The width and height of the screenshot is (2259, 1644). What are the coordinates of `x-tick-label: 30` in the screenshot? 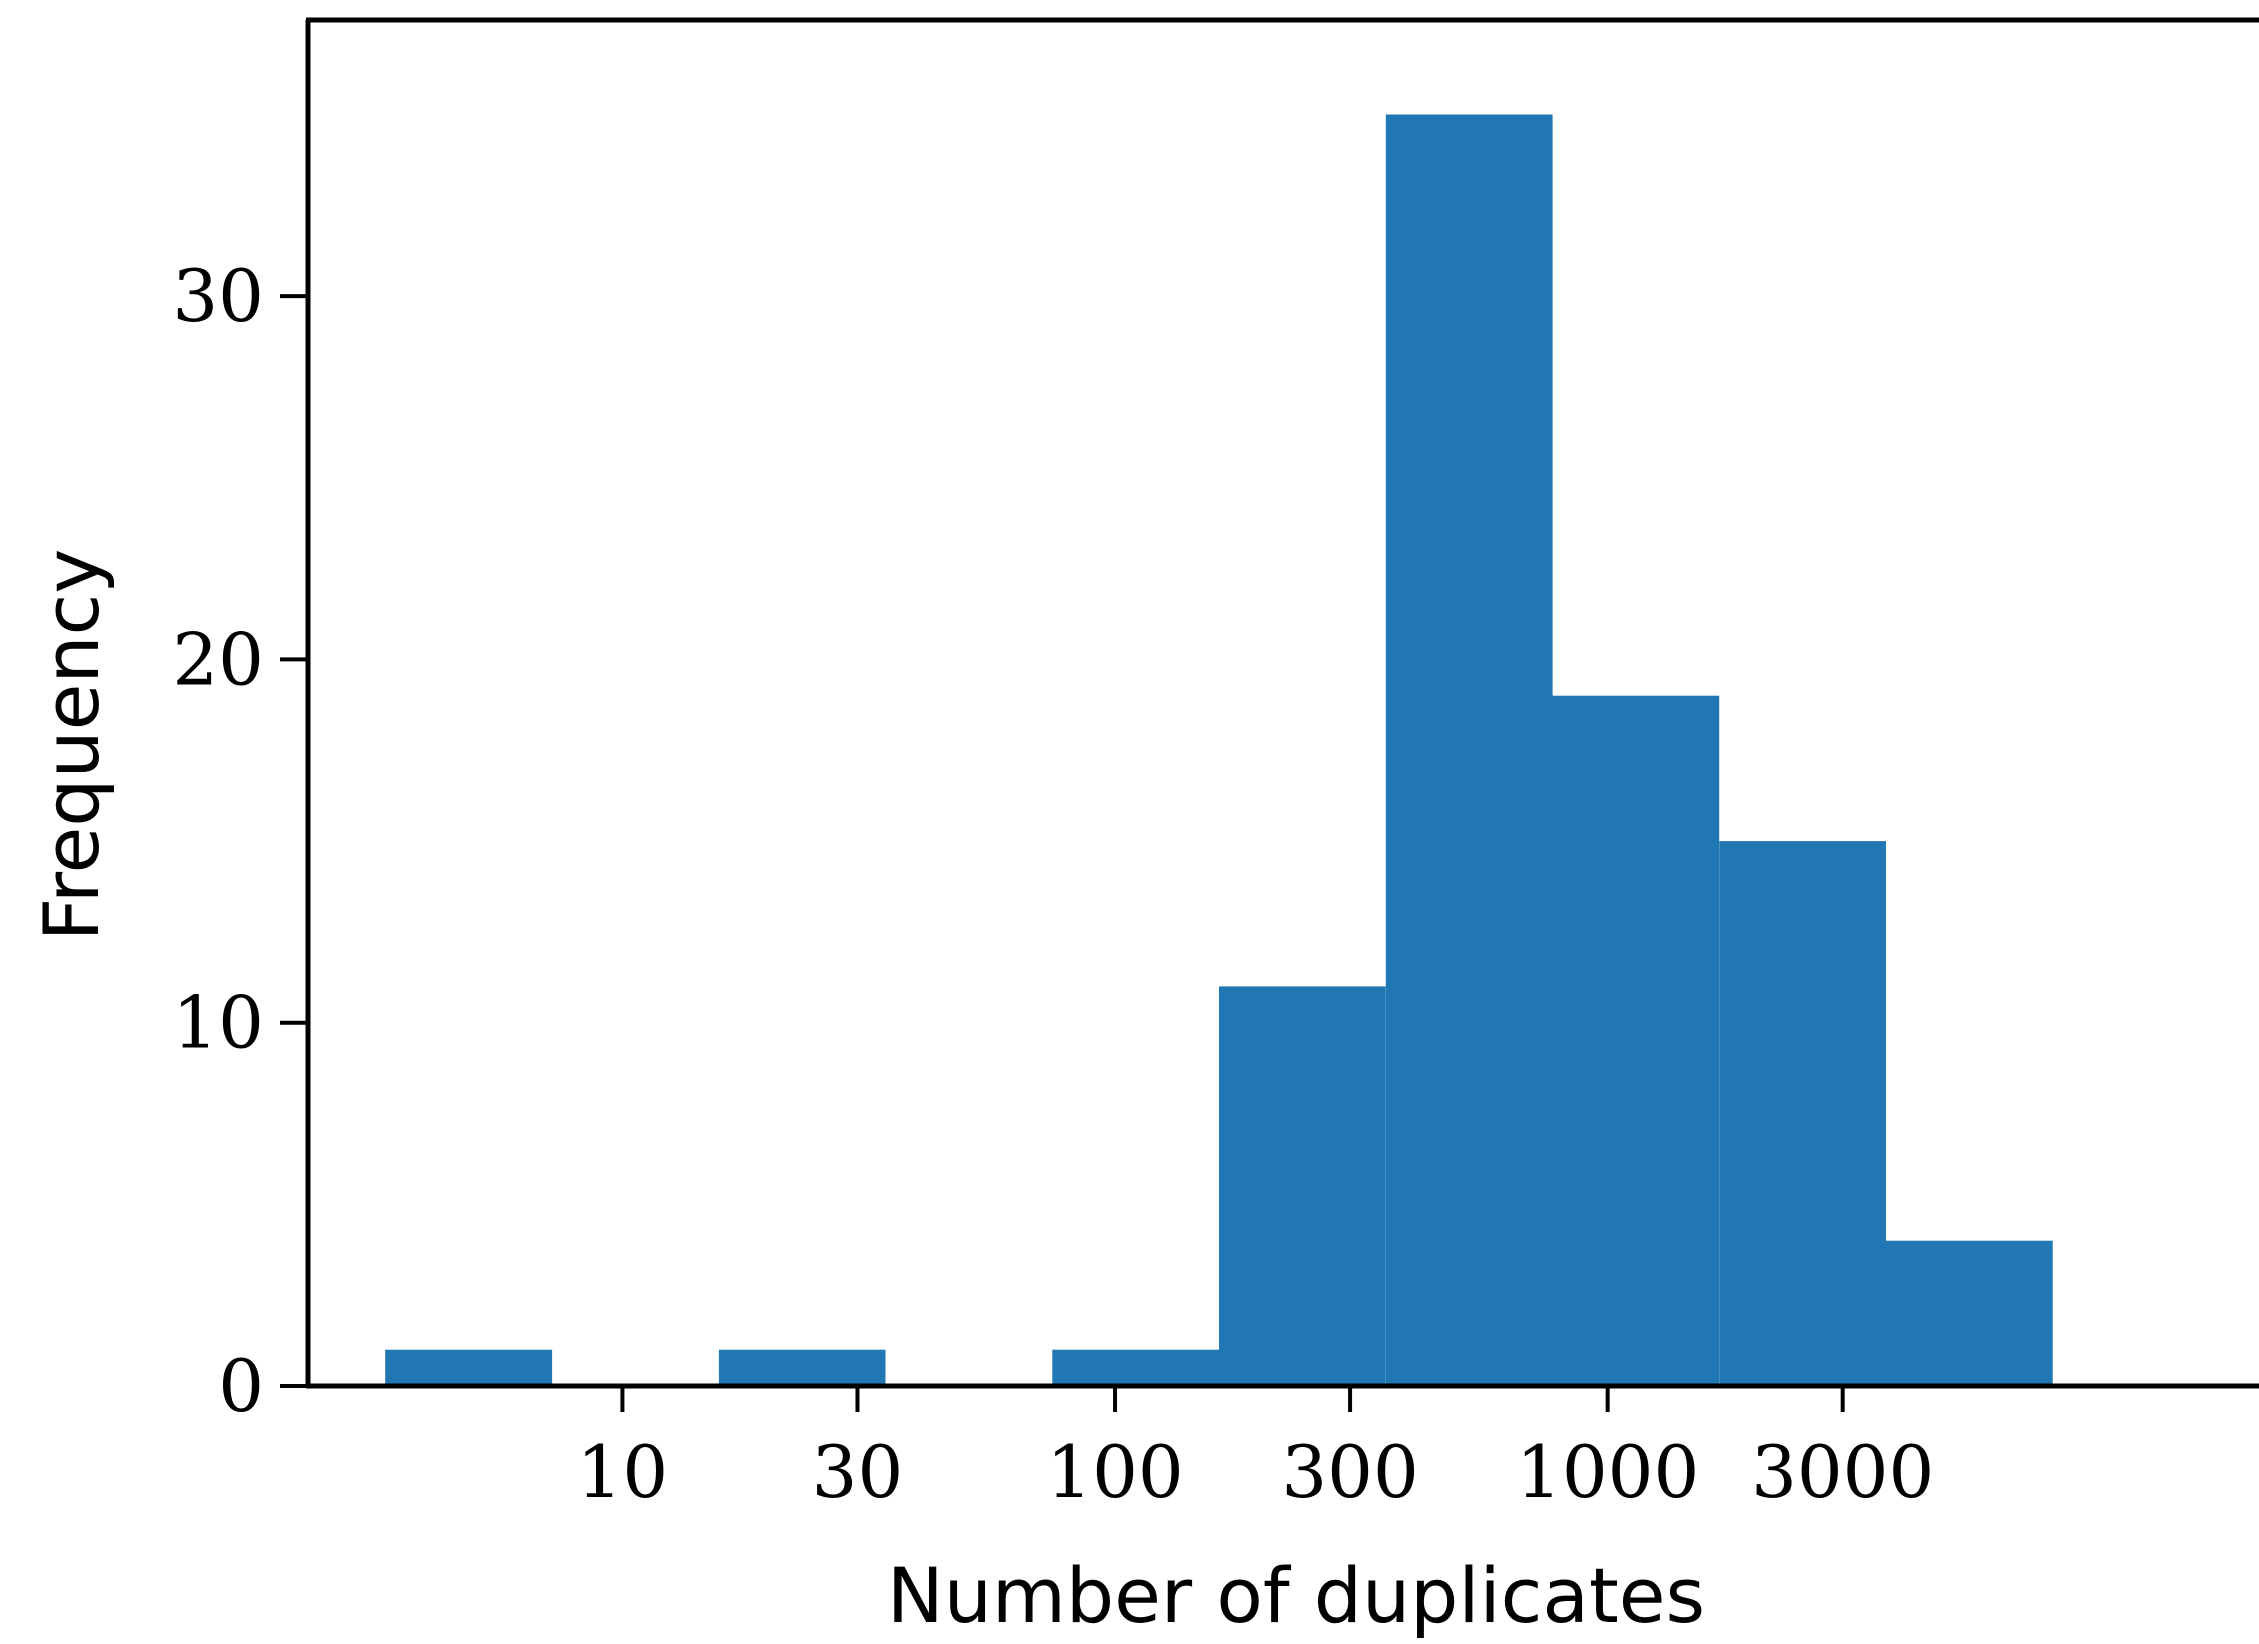 It's located at (858, 1472).